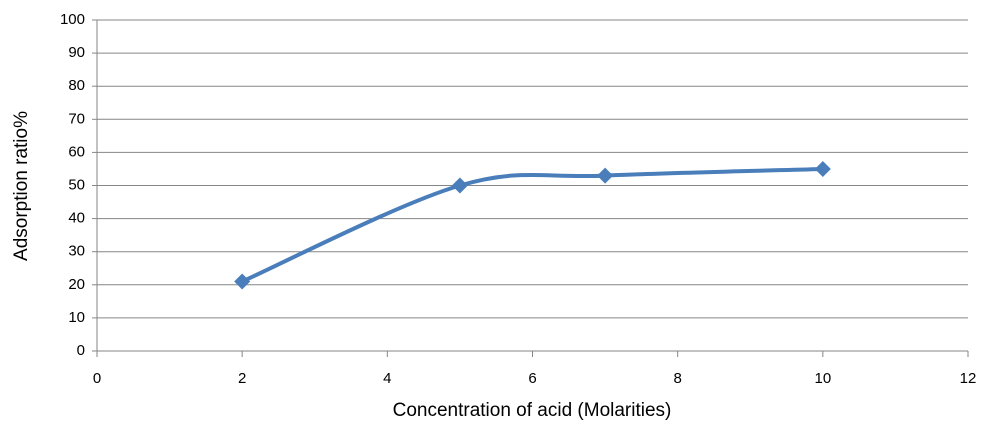 This screenshot has height=428, width=981. What do you see at coordinates (76, 317) in the screenshot?
I see `y-tick-label: 10` at bounding box center [76, 317].